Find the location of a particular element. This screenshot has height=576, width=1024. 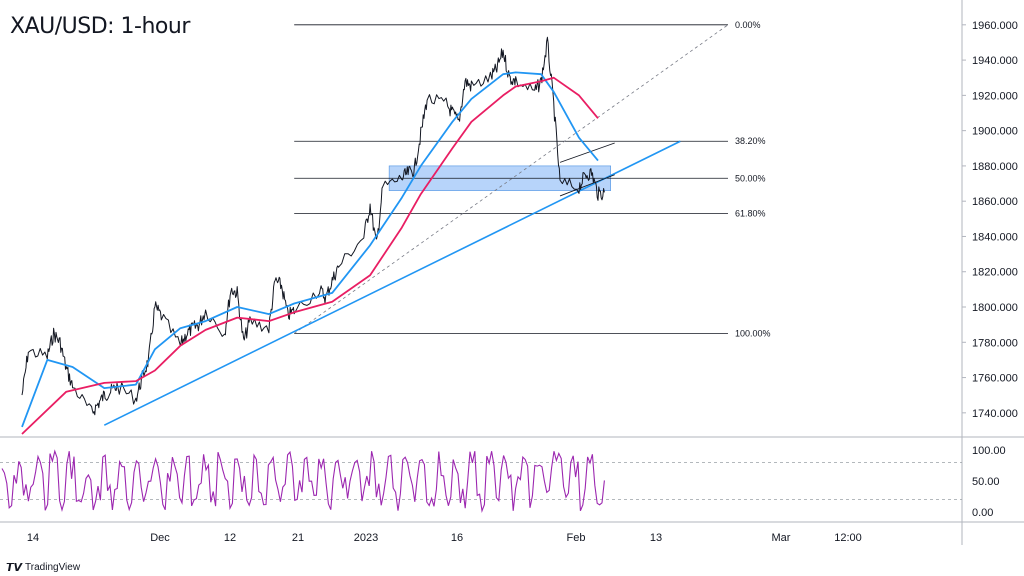

y-tick-label: 1900.000 is located at coordinates (995, 132).